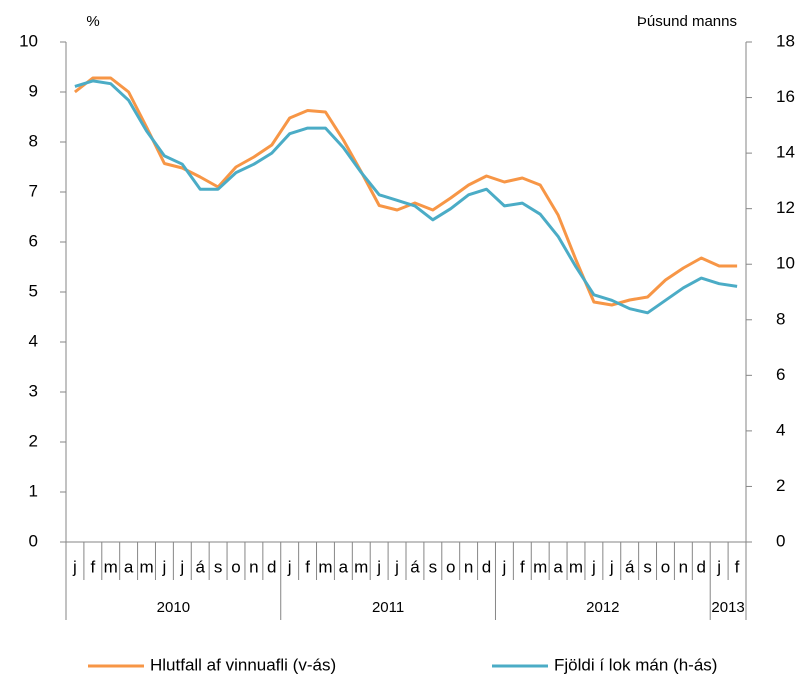 Image resolution: width=808 pixels, height=684 pixels. Describe the element at coordinates (92, 21) in the screenshot. I see `y-axis-label: %` at that location.